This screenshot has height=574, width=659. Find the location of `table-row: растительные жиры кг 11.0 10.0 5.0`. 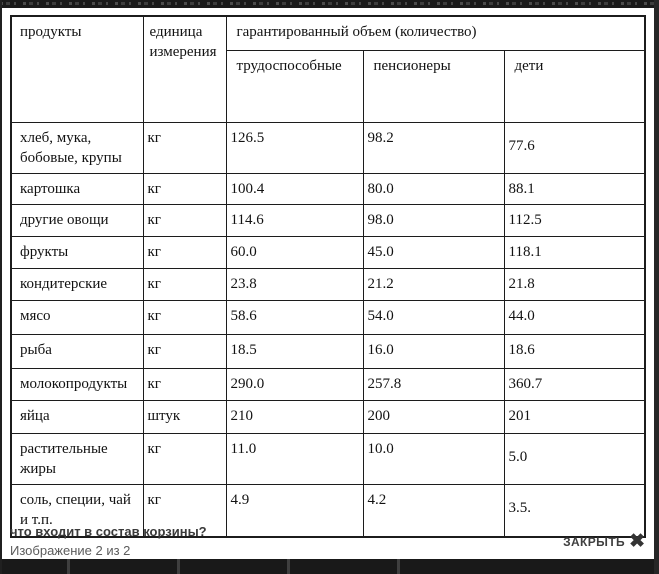

table-row: растительные жиры кг 11.0 10.0 5.0 is located at coordinates (328, 458).